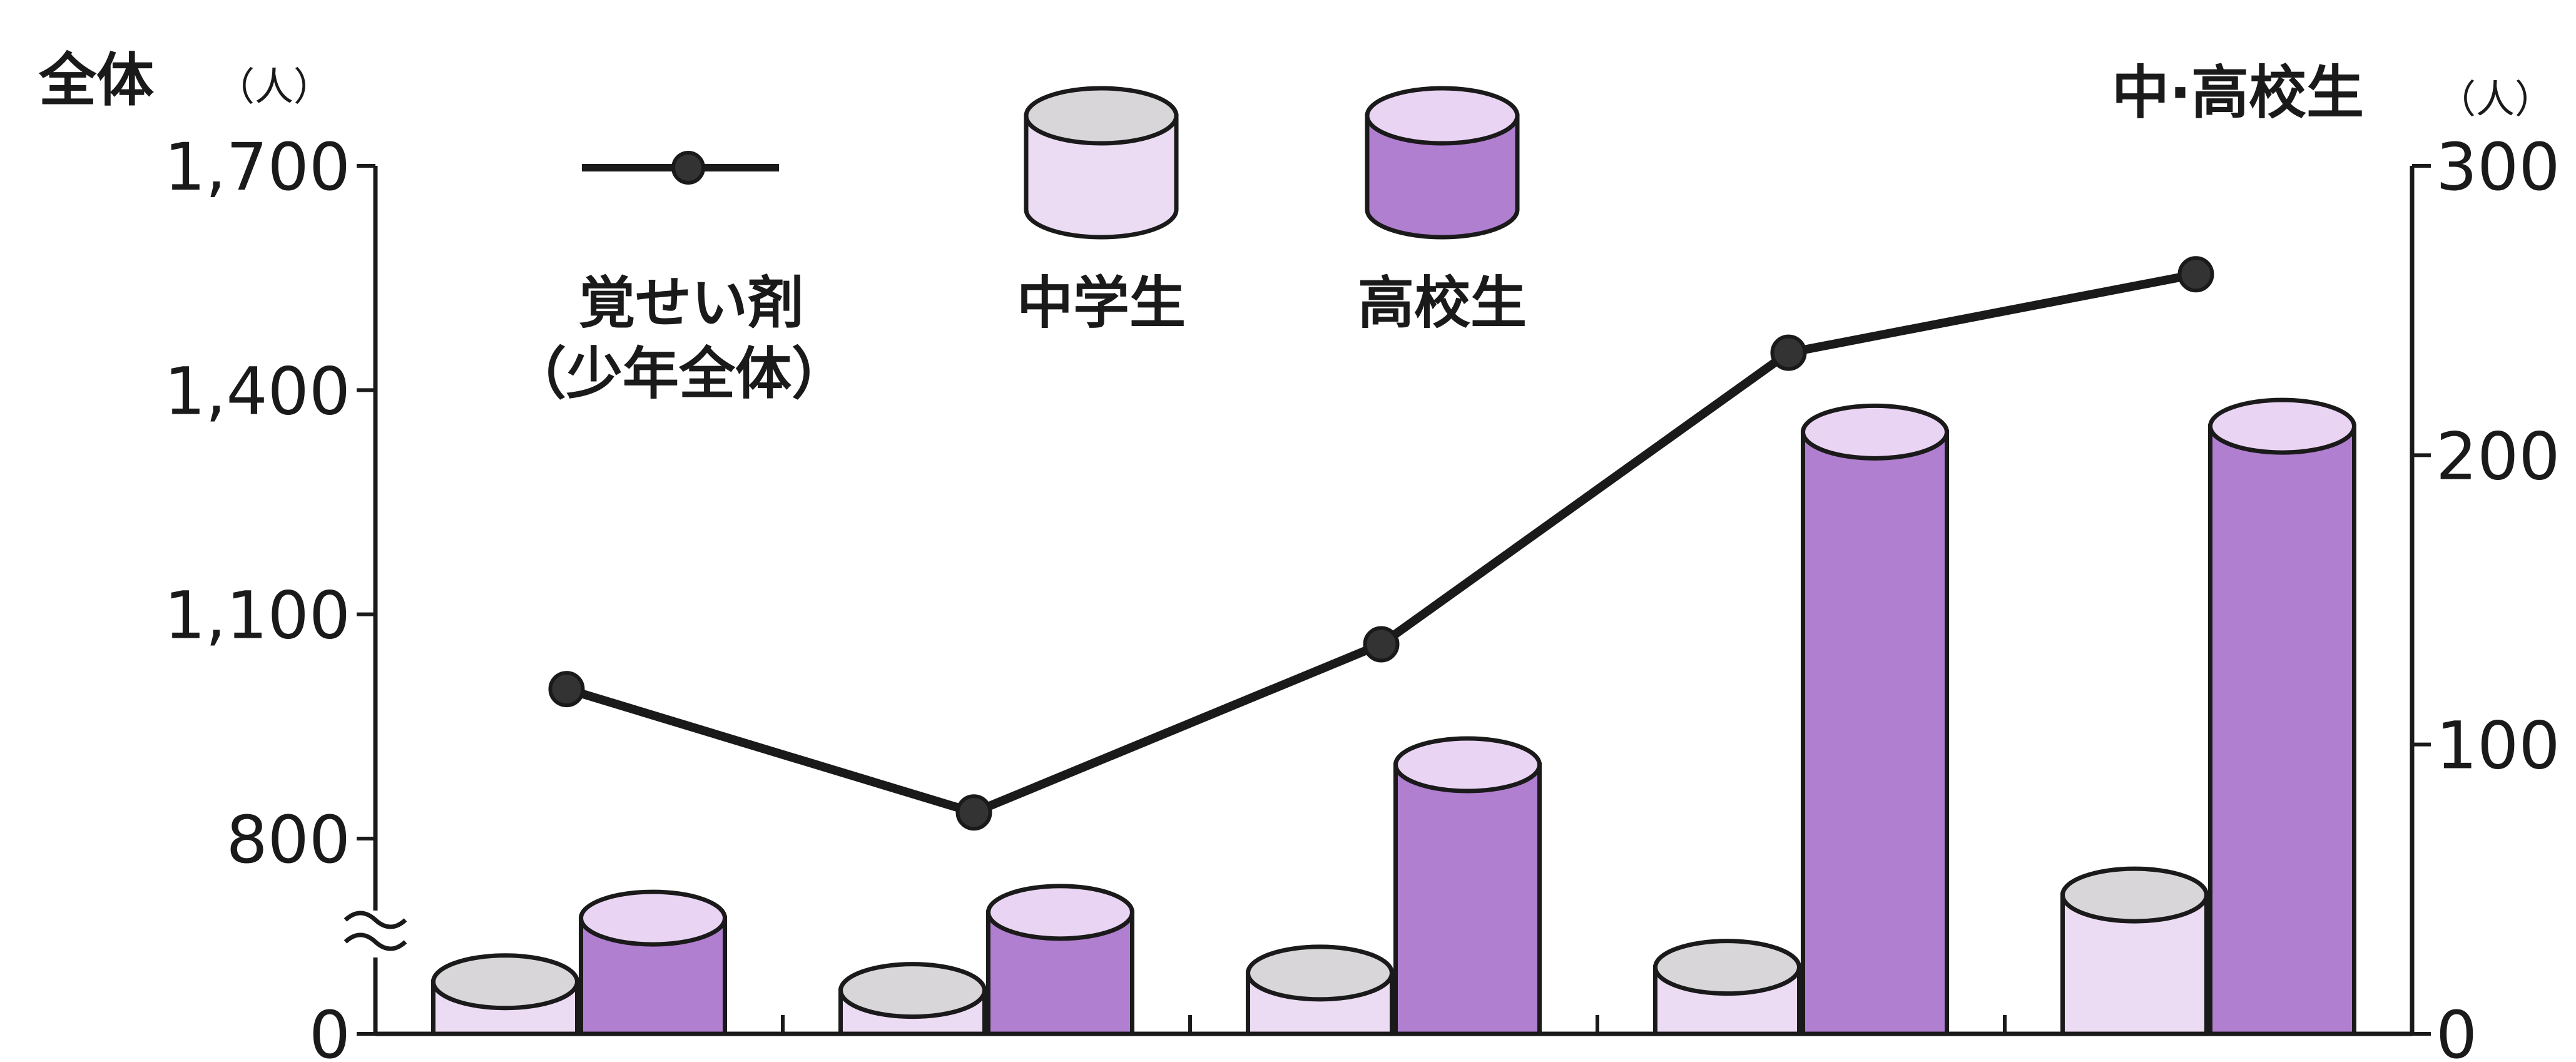 Image resolution: width=2576 pixels, height=1062 pixels. Describe the element at coordinates (1101, 116) in the screenshot. I see `legend-junior-high-cylinder-top` at that location.